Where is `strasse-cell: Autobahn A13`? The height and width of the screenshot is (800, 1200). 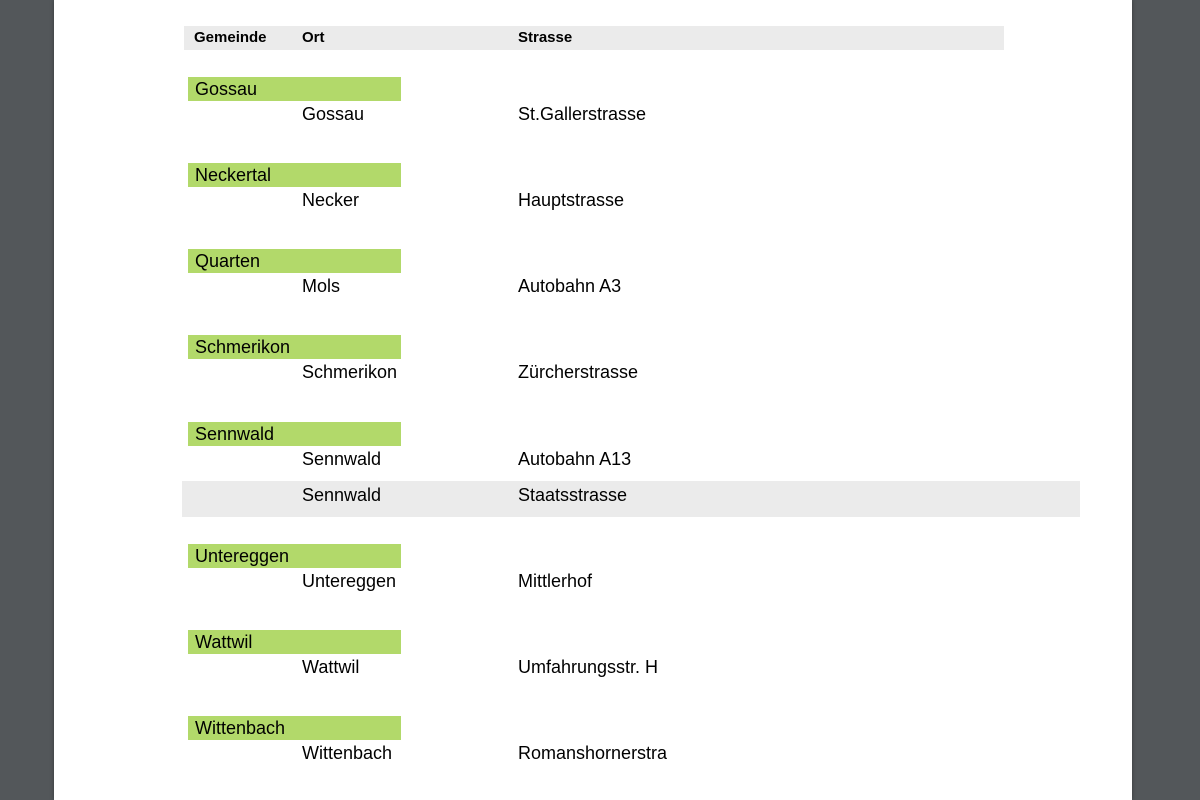
strasse-cell: Autobahn A13 is located at coordinates (575, 459).